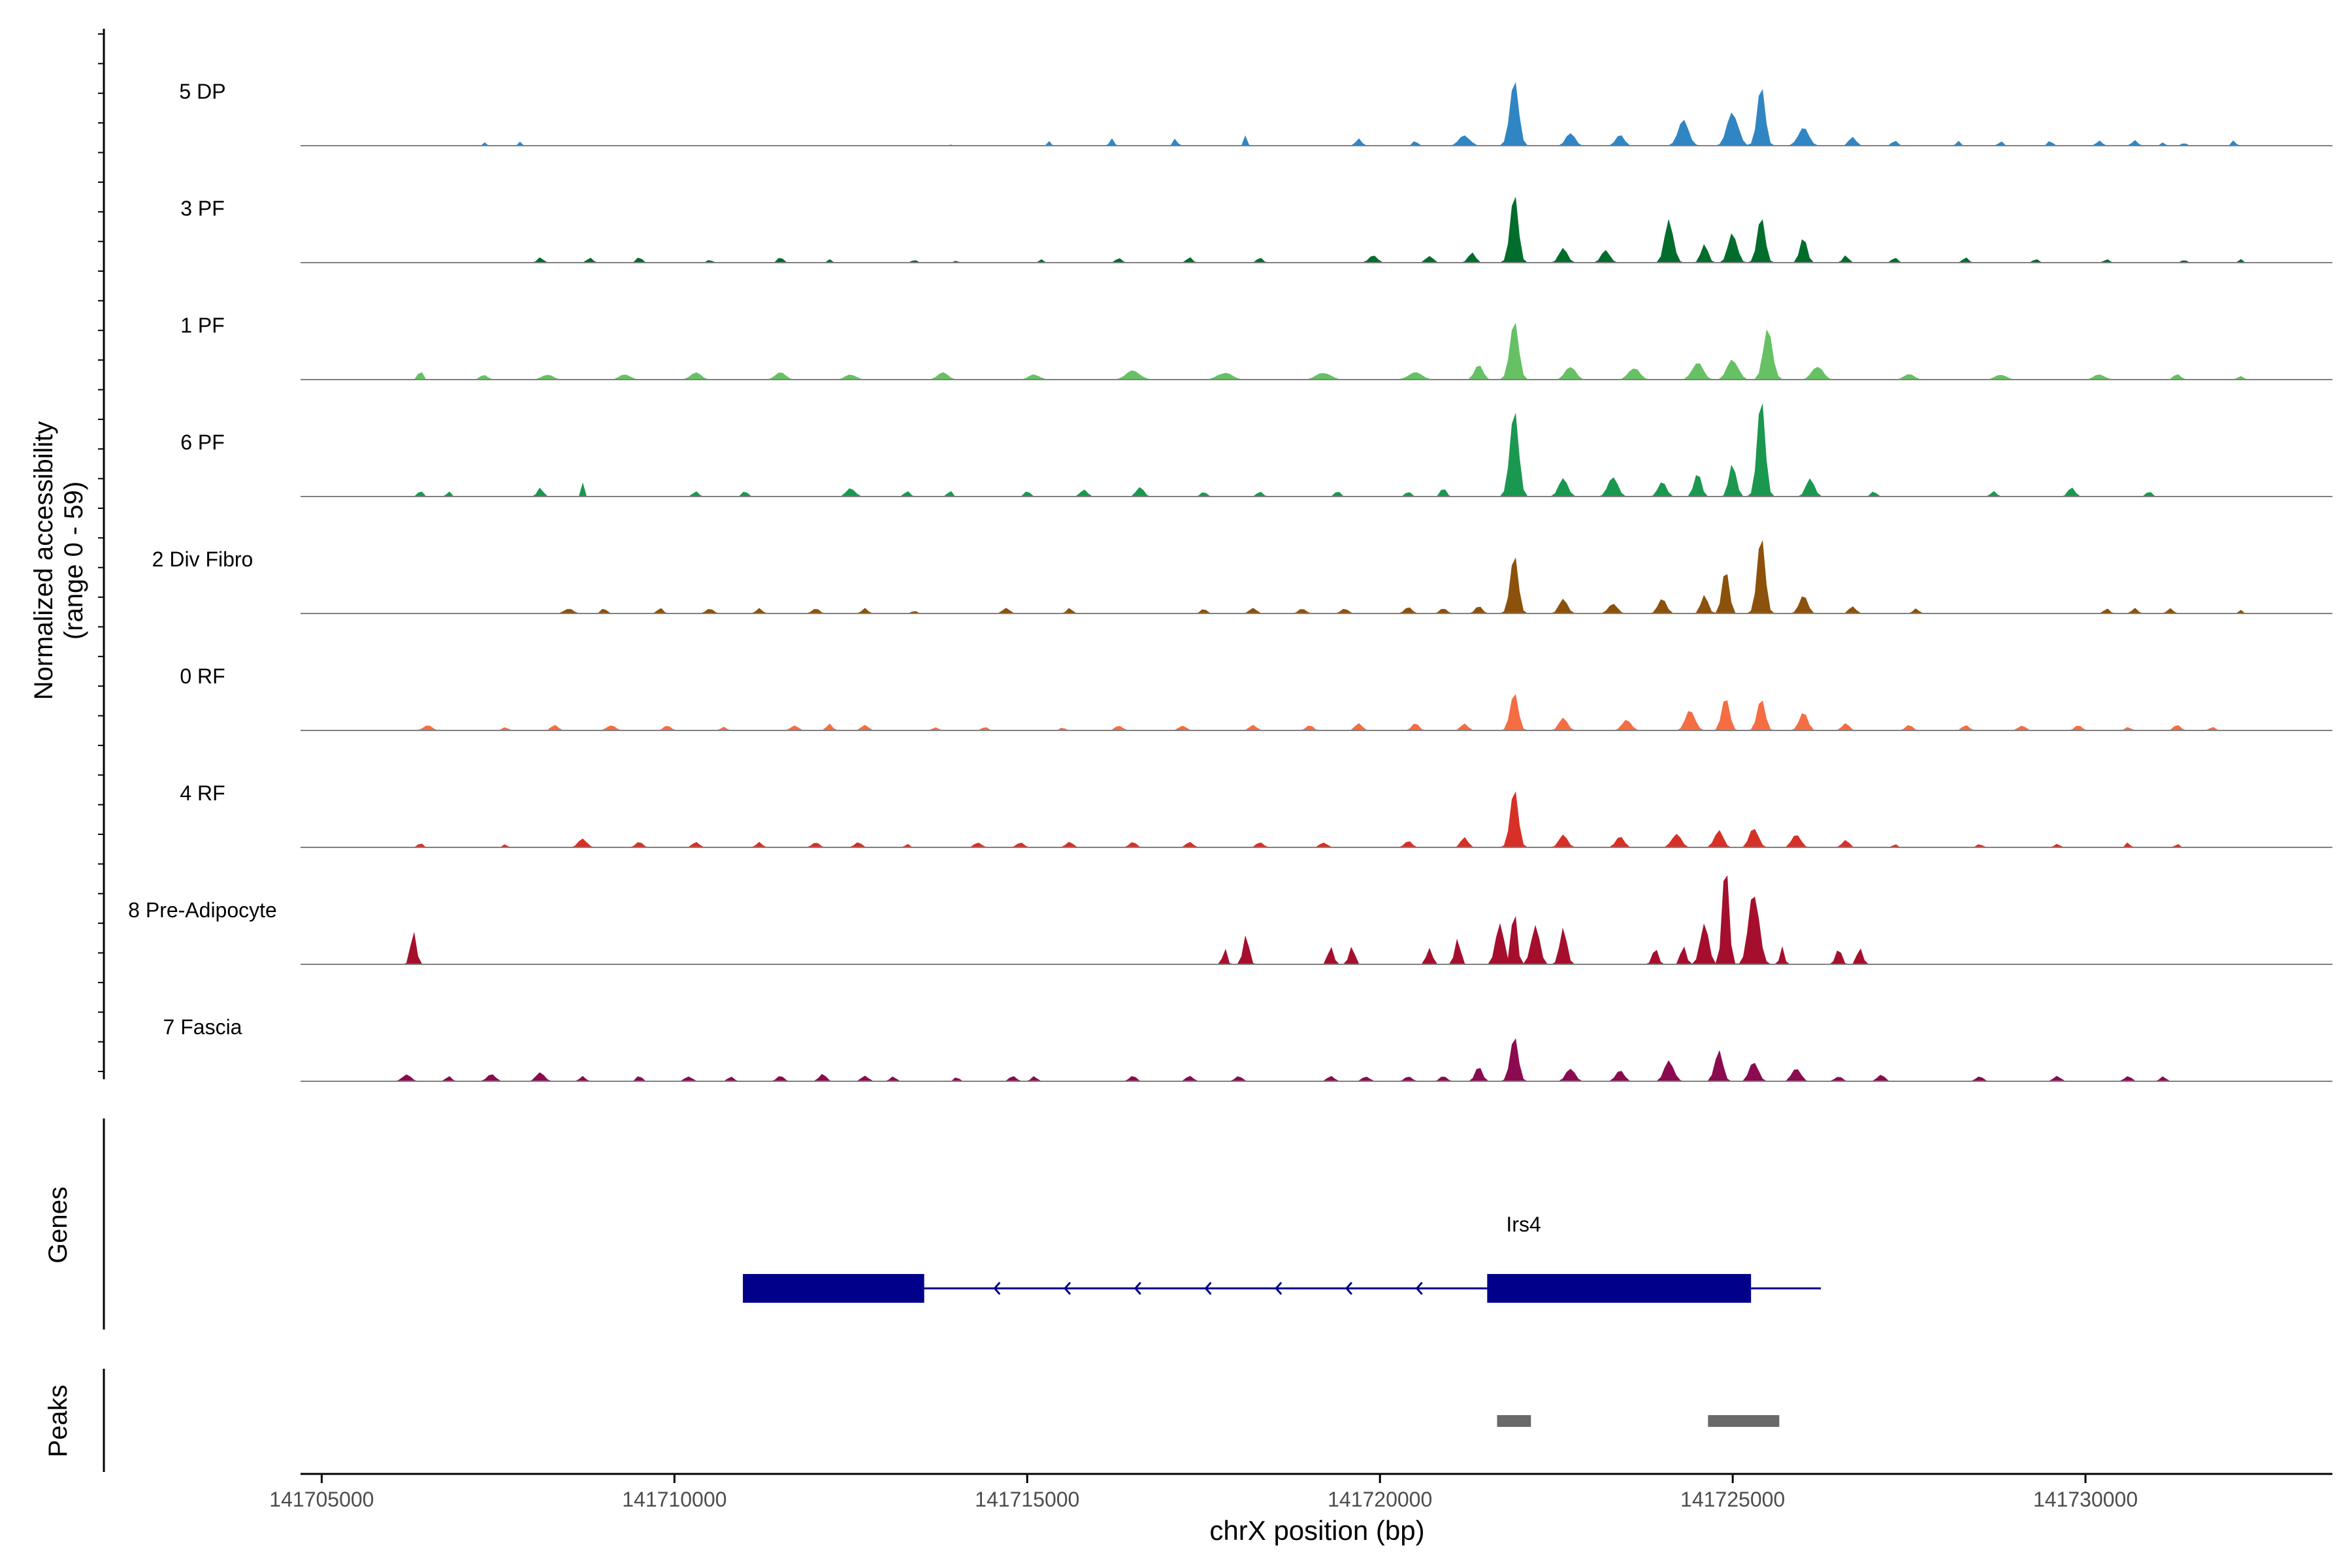  I want to click on track-label: 8 Pre-Adipocyte, so click(202, 910).